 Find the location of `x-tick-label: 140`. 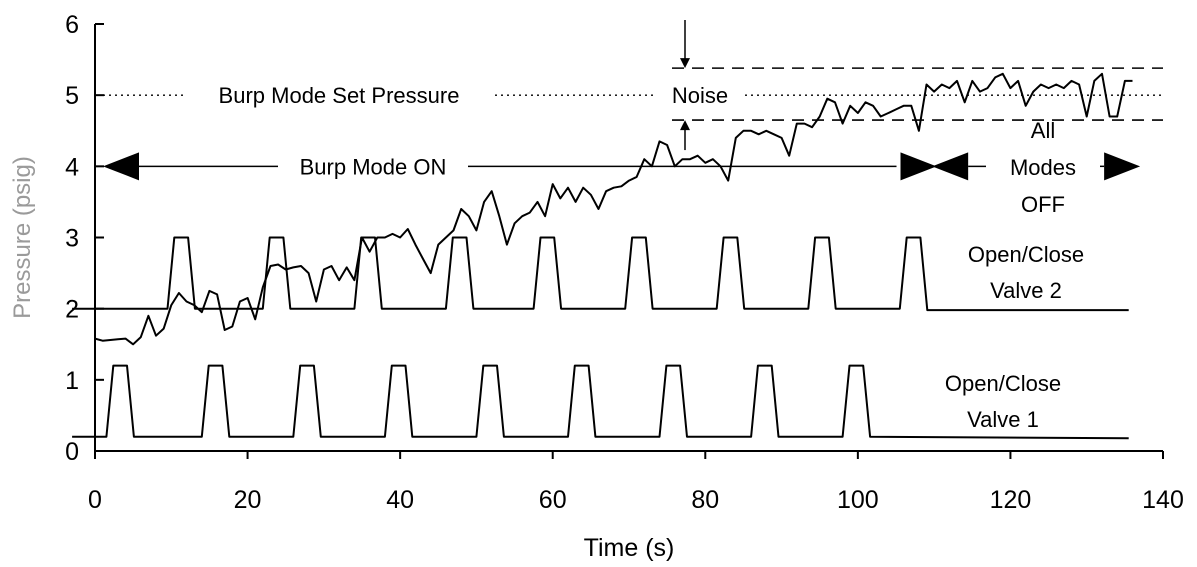

x-tick-label: 140 is located at coordinates (1163, 500).